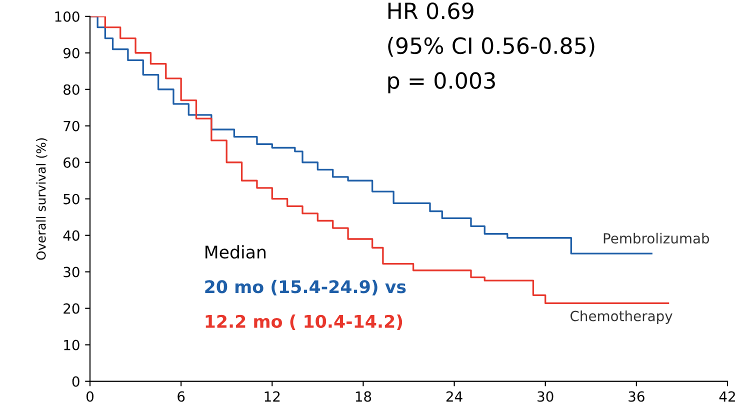 The height and width of the screenshot is (410, 750). I want to click on y-tick-label: 30, so click(72, 272).